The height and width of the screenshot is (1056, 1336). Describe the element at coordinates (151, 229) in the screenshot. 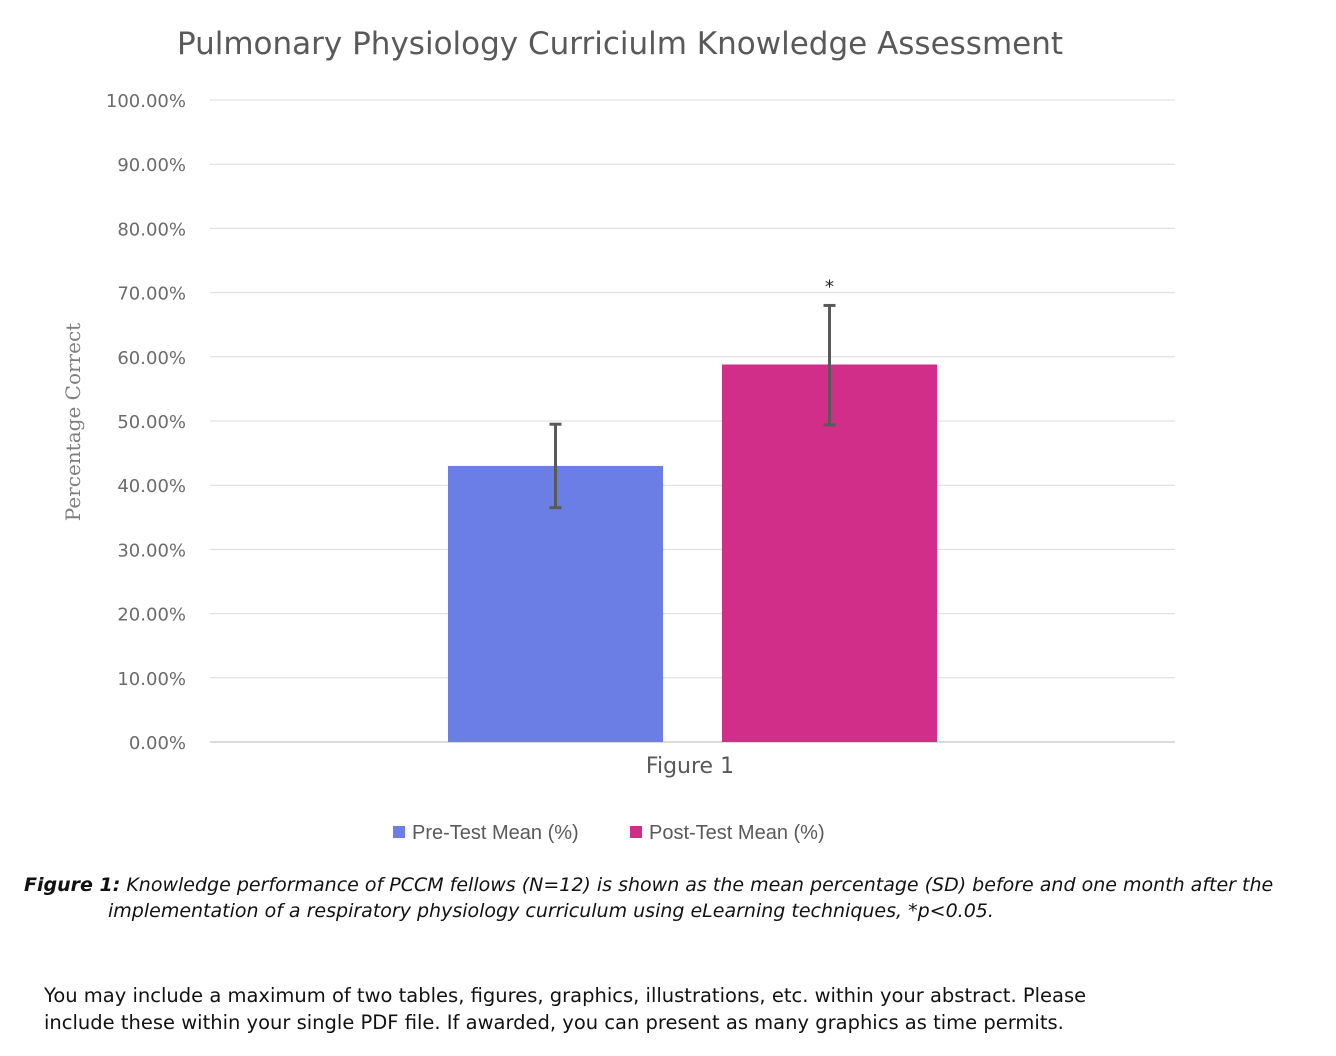

I see `y-tick-label: 80.00%` at that location.